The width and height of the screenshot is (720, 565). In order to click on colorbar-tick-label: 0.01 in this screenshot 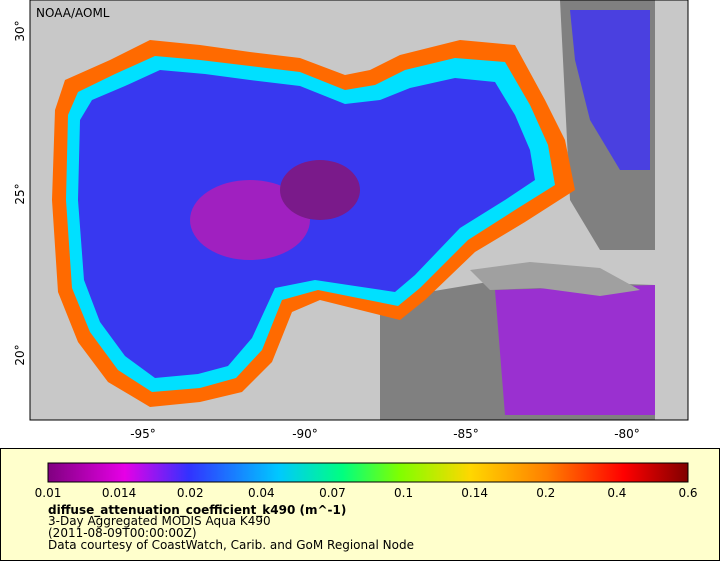, I will do `click(48, 493)`.